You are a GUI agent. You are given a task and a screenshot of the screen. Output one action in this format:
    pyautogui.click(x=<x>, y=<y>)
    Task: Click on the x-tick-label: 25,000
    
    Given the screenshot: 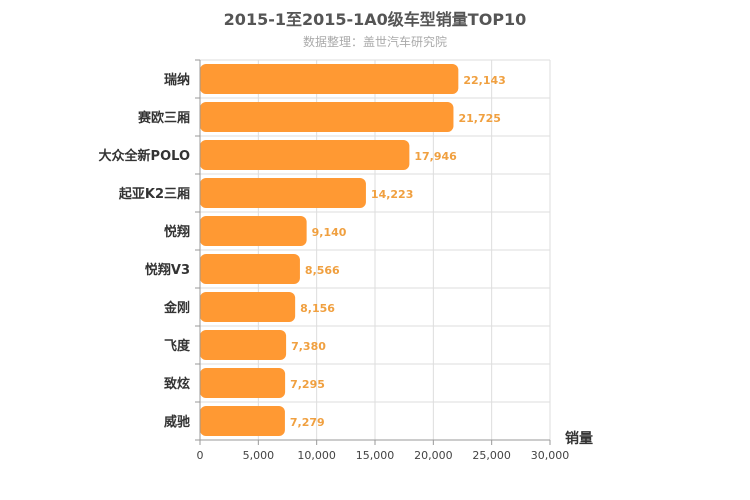 What is the action you would take?
    pyautogui.click(x=491, y=455)
    